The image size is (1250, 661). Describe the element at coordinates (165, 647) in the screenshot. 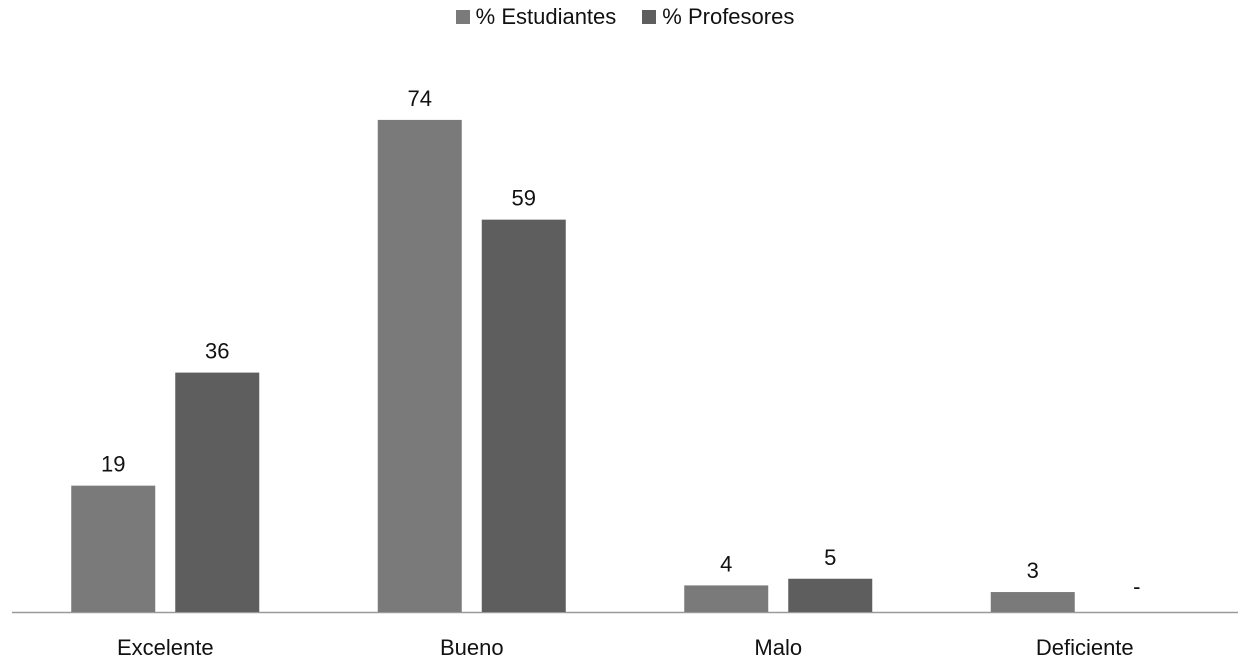

I see `x-tick-label-excelente: Excelente` at that location.